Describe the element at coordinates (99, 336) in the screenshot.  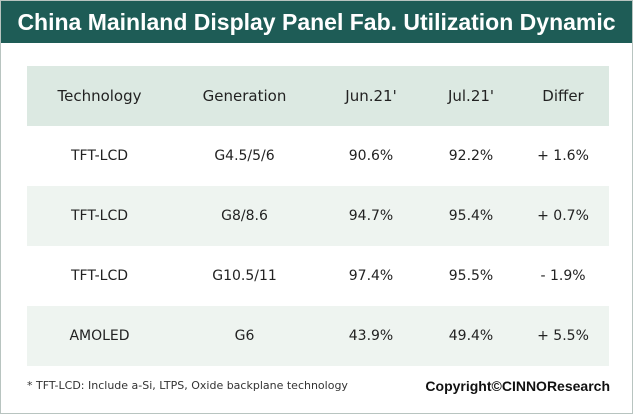
I see `table-cell: AMOLED` at that location.